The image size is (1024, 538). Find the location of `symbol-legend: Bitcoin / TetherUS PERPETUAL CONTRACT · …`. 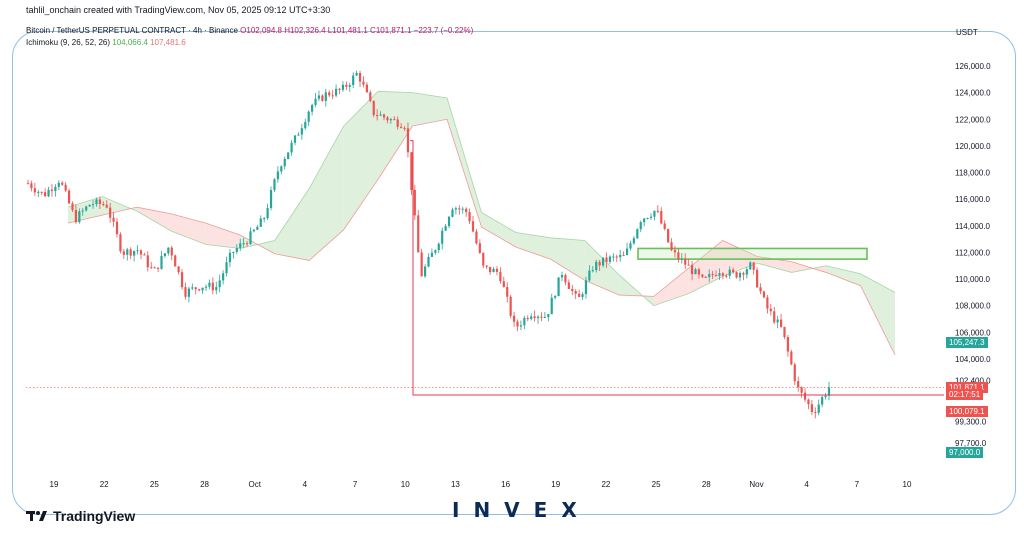

symbol-legend: Bitcoin / TetherUS PERPETUAL CONTRACT · … is located at coordinates (249, 30).